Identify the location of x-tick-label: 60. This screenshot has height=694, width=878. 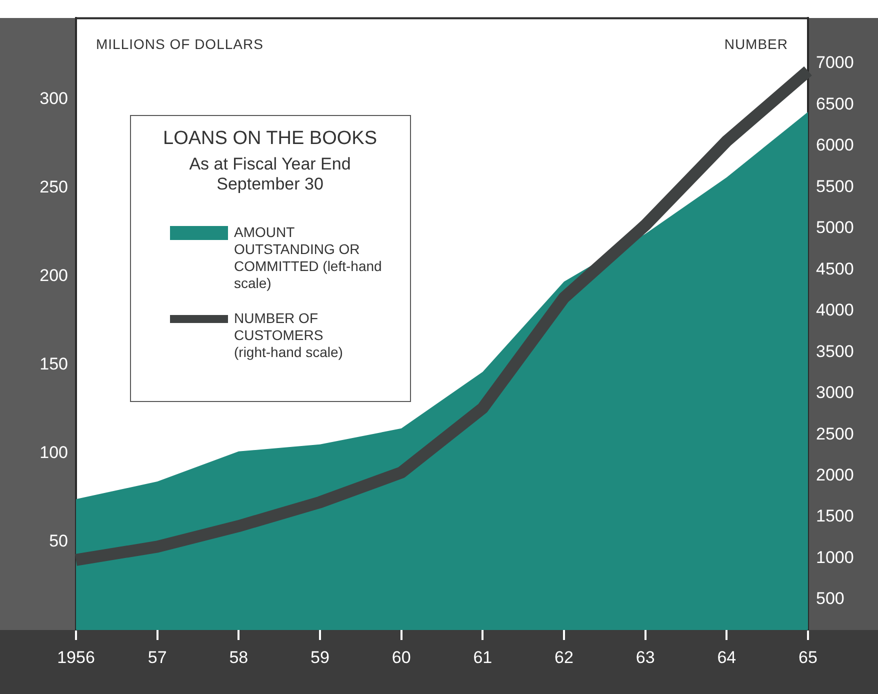
(401, 657).